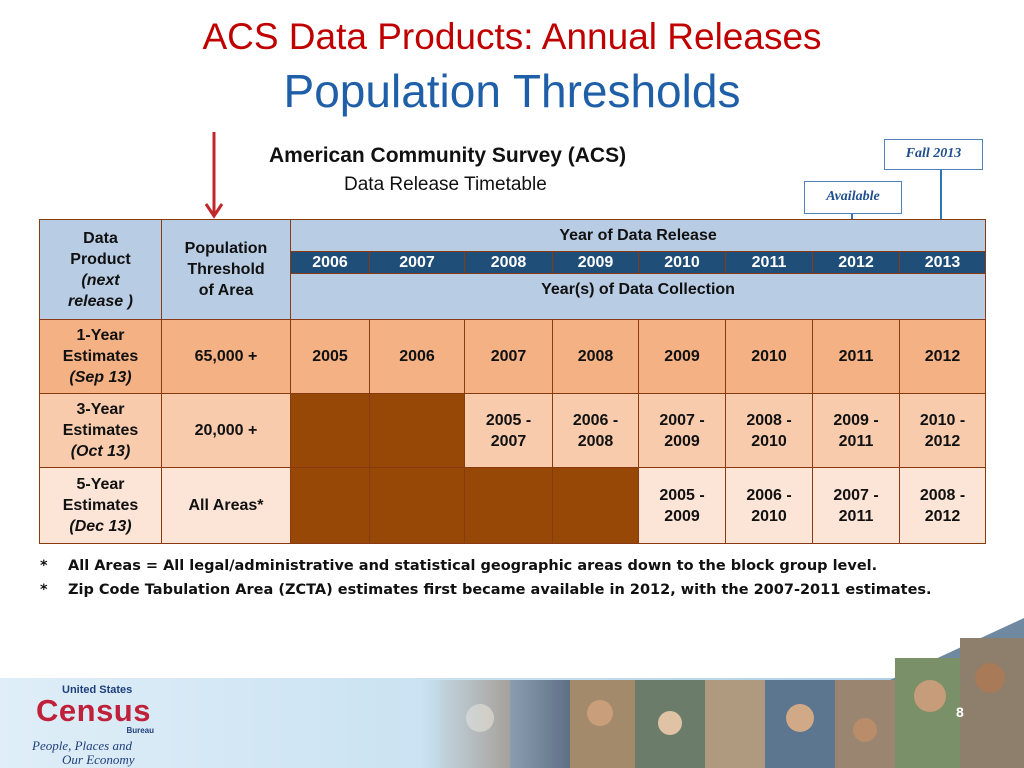 The height and width of the screenshot is (768, 1024). I want to click on tagline-line1: People, Places and, so click(82, 745).